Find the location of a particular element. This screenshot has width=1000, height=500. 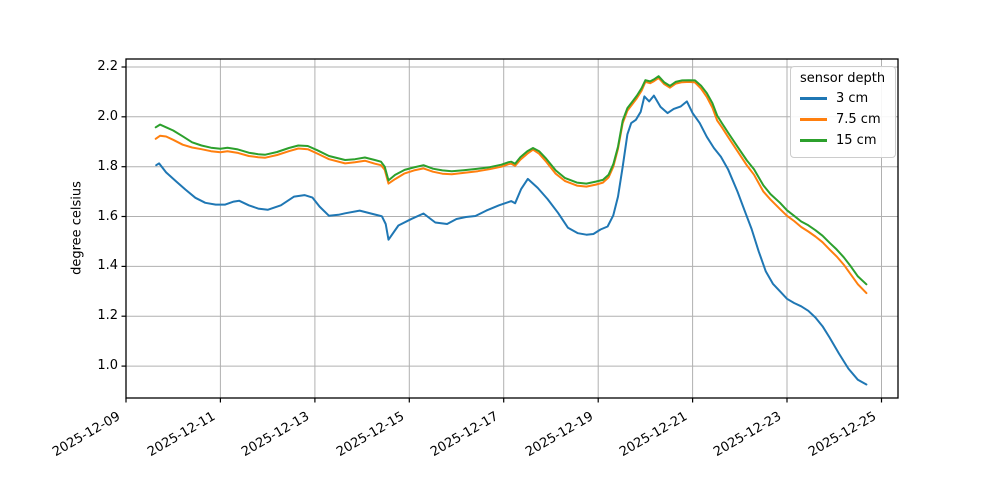

y-tick-label: 1.0 is located at coordinates (107, 366).